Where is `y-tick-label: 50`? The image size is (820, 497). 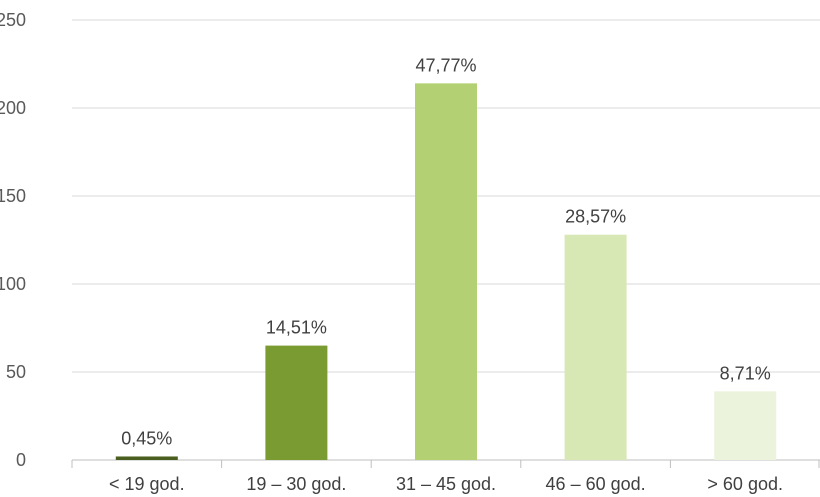
y-tick-label: 50 is located at coordinates (16, 372).